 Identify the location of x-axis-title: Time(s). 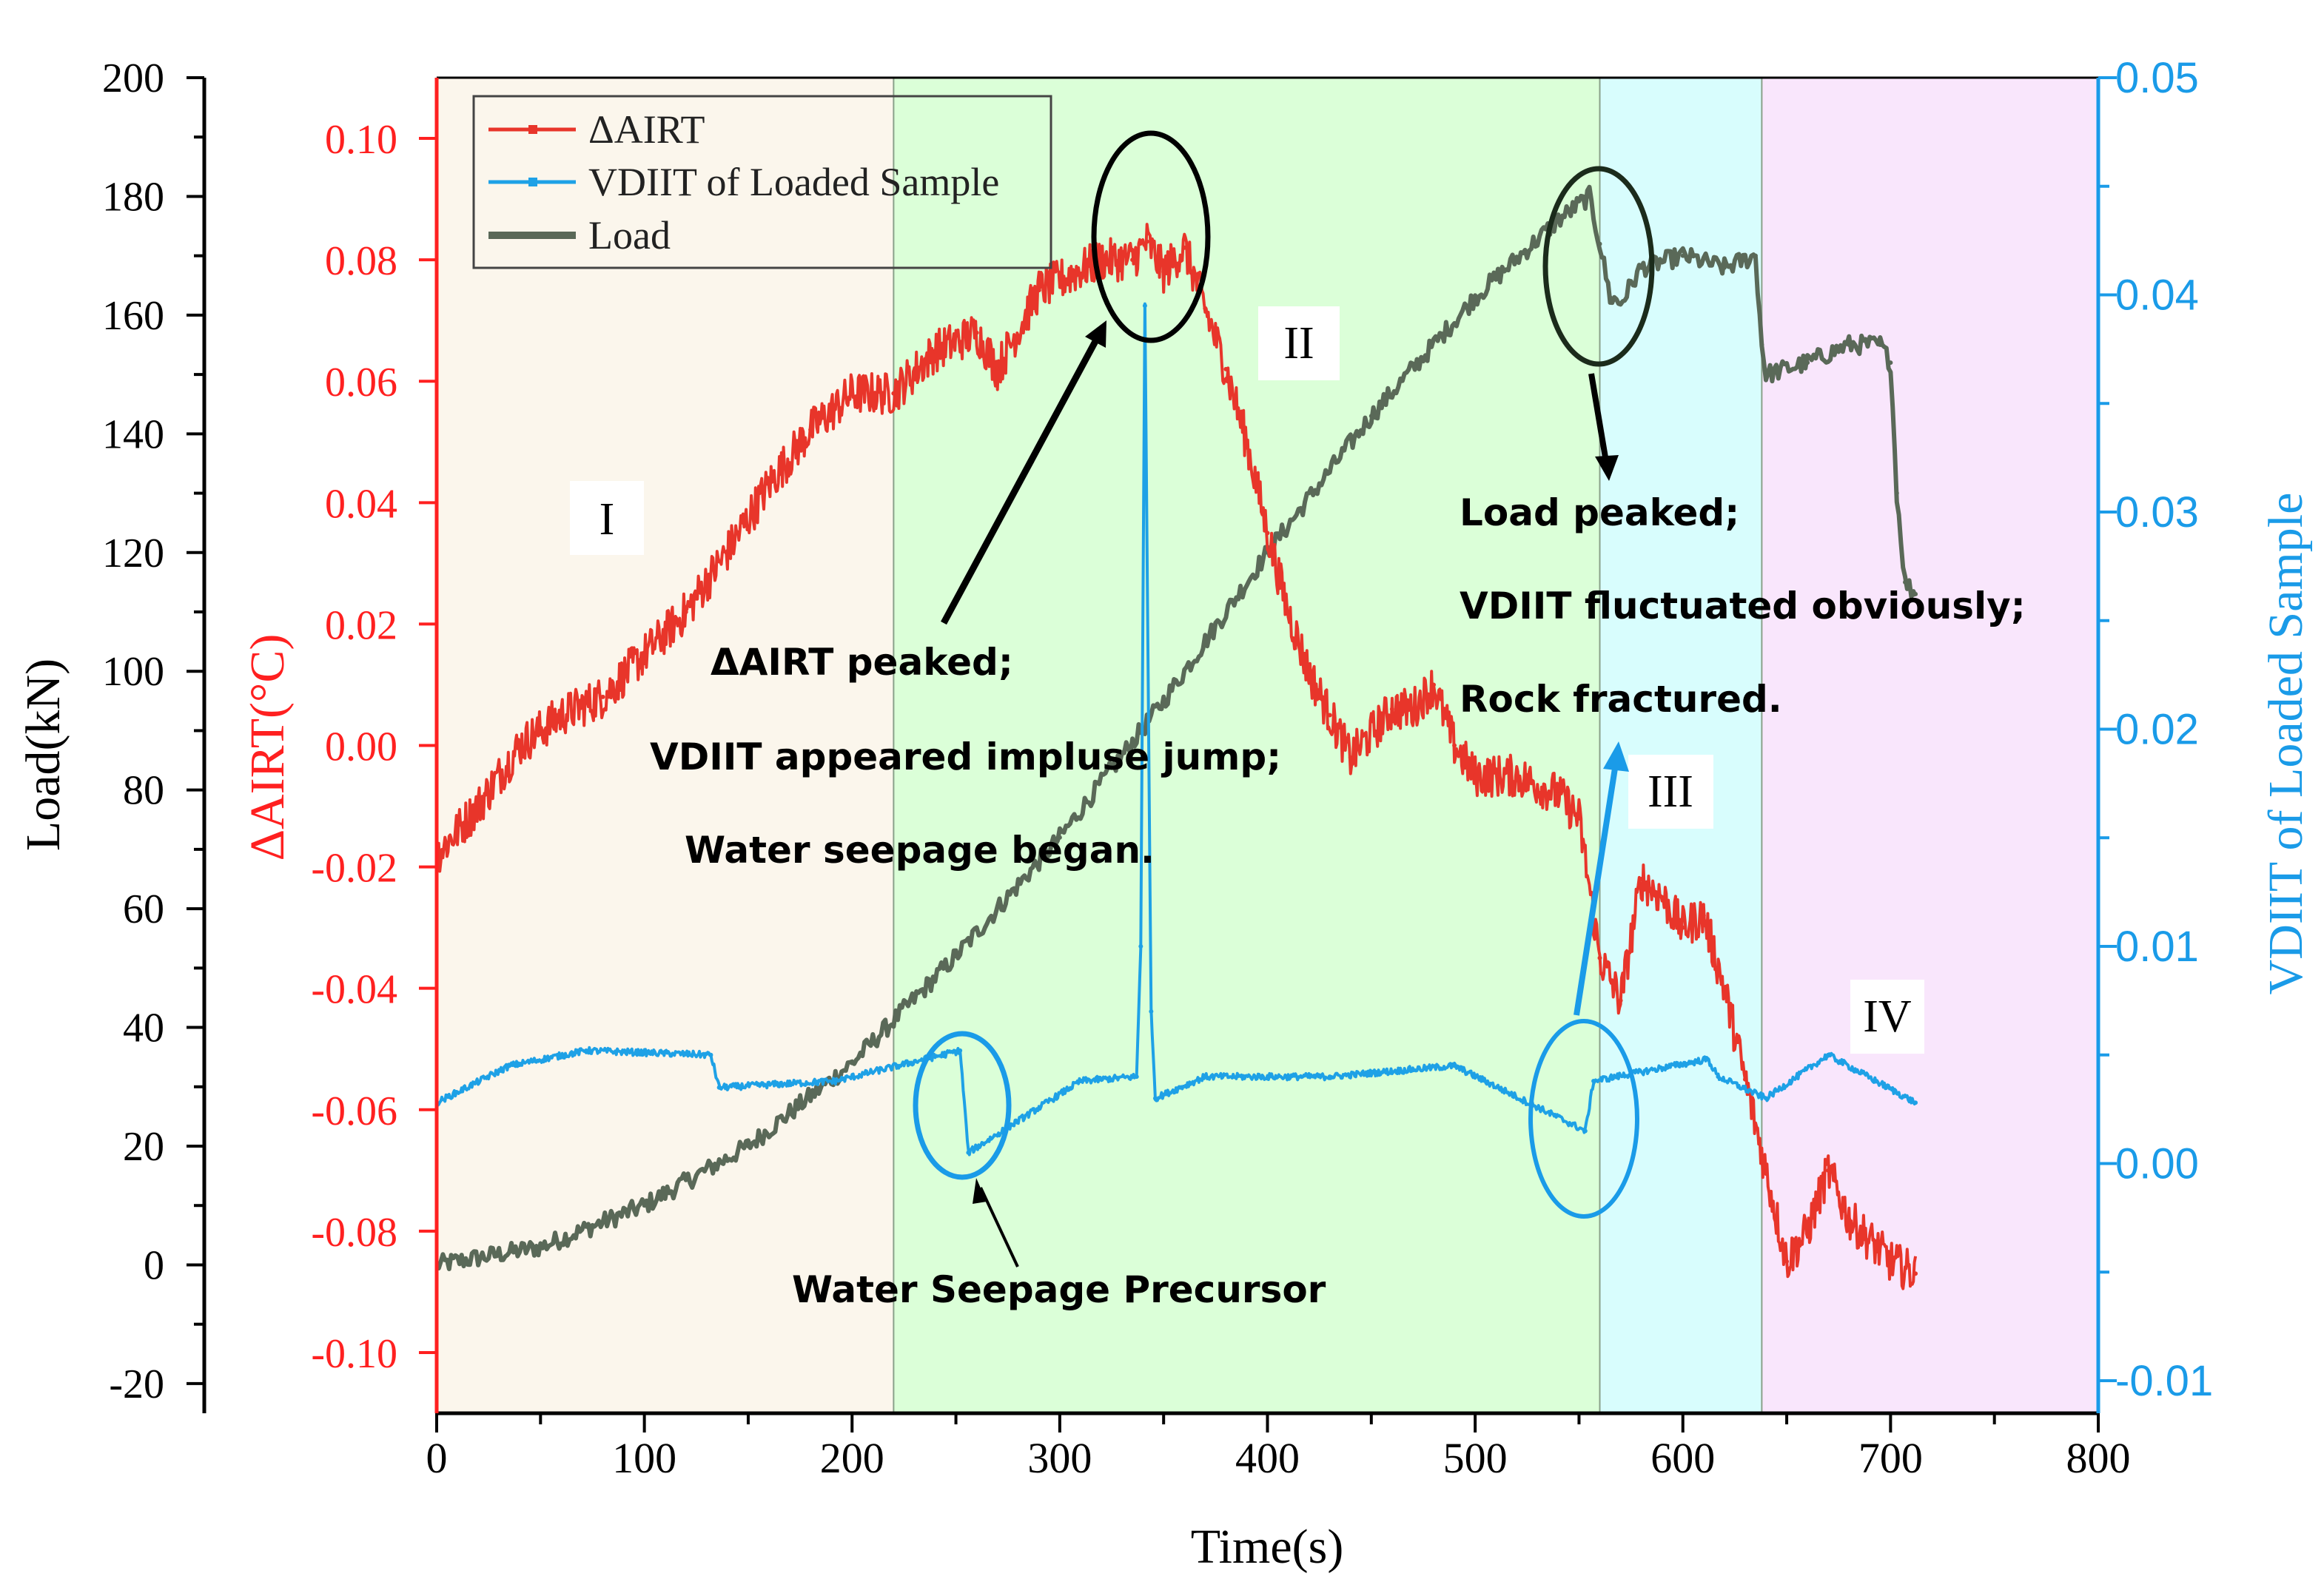
(1267, 1547).